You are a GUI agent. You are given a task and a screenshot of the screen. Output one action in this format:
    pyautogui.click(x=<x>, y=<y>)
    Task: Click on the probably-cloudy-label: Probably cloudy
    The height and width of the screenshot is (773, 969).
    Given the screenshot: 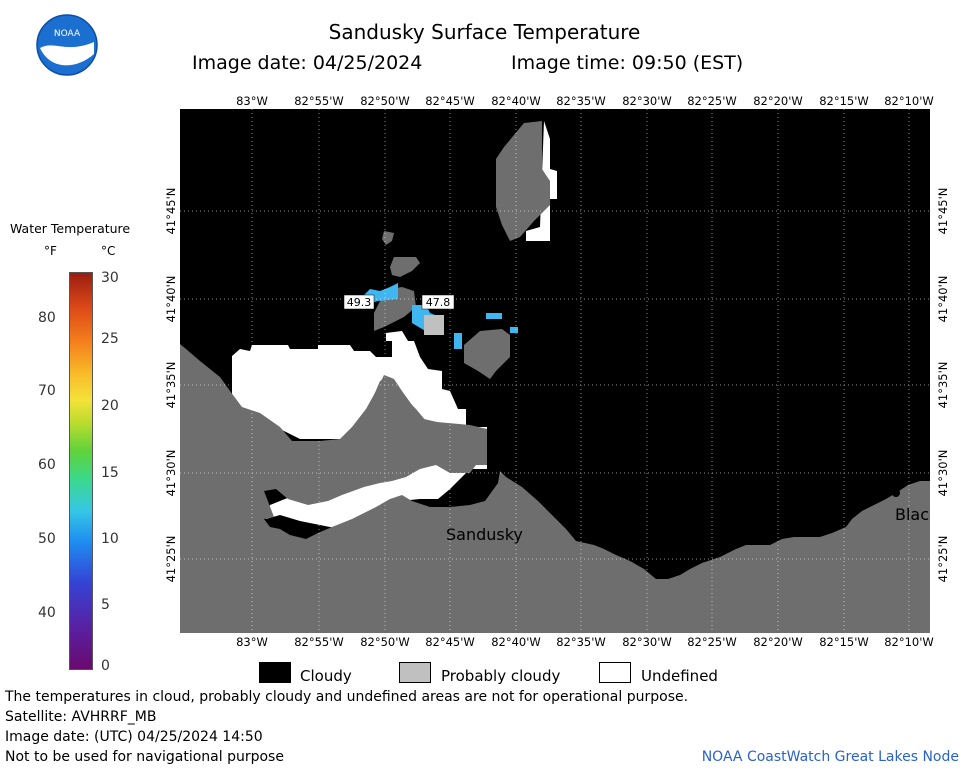 What is the action you would take?
    pyautogui.click(x=501, y=676)
    